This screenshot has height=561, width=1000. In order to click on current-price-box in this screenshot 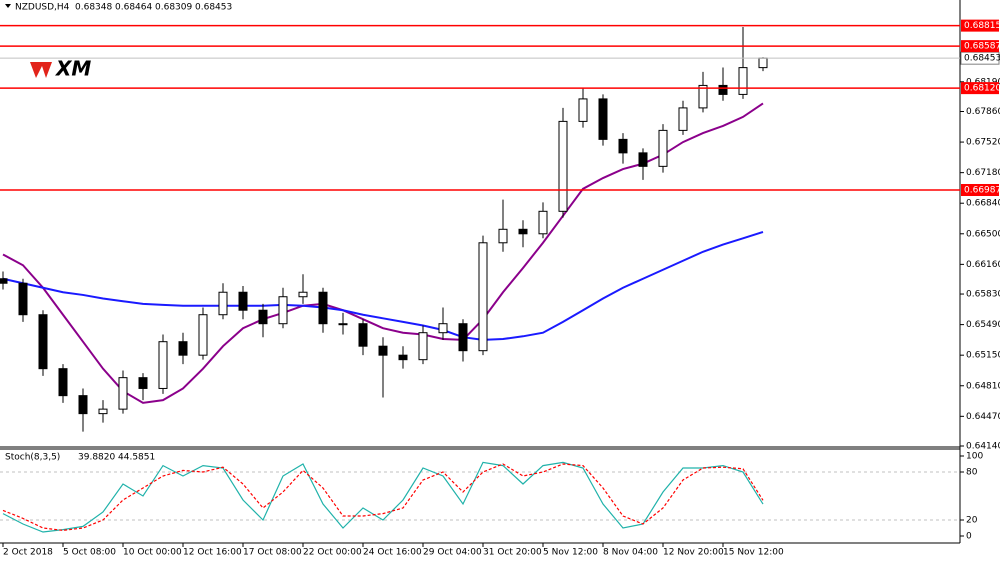, I will do `click(980, 58)`.